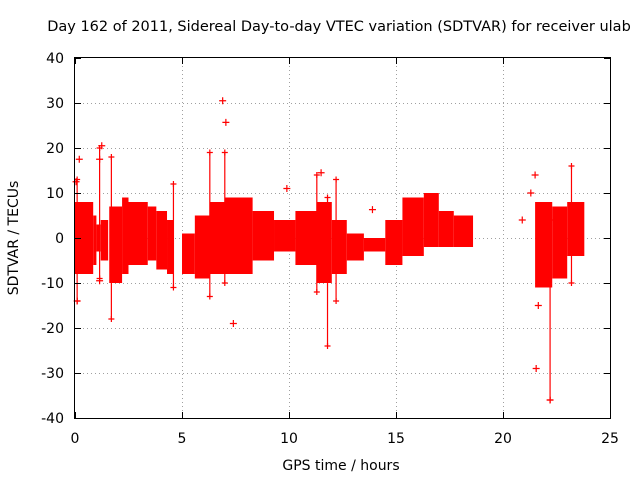 The height and width of the screenshot is (480, 640). What do you see at coordinates (59, 239) in the screenshot?
I see `y-tick-label: 0` at bounding box center [59, 239].